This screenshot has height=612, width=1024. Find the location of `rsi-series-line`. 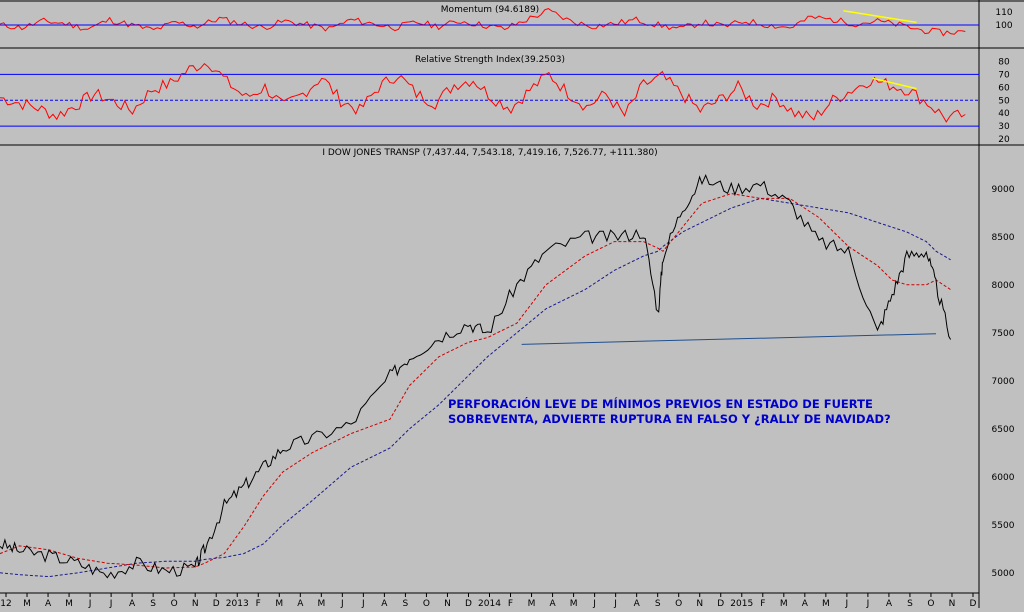

rsi-series-line is located at coordinates (483, 93).